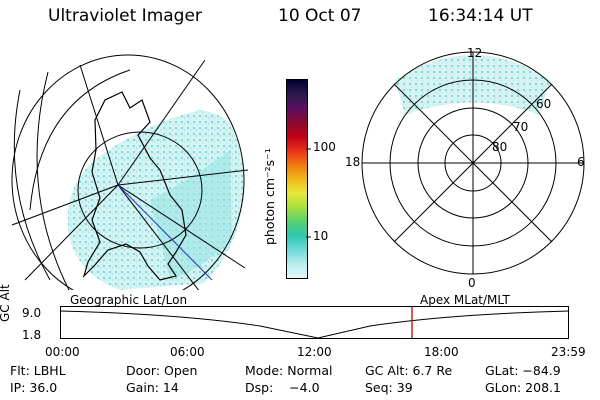  I want to click on altitude-axis-label: GC Alt, so click(6, 303).